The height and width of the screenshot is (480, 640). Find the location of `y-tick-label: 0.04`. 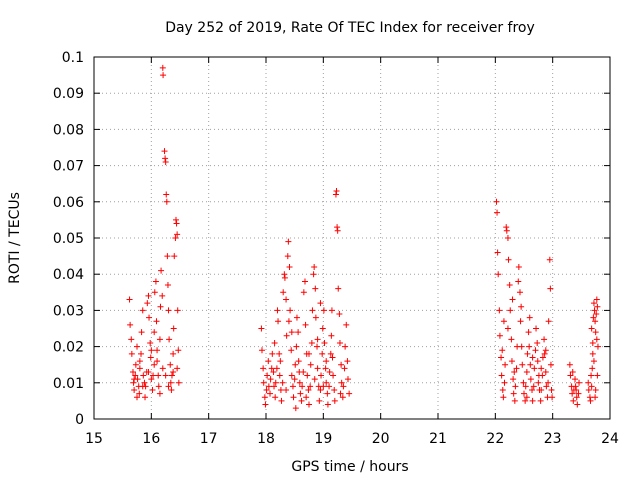

y-tick-label: 0.04 is located at coordinates (68, 275).